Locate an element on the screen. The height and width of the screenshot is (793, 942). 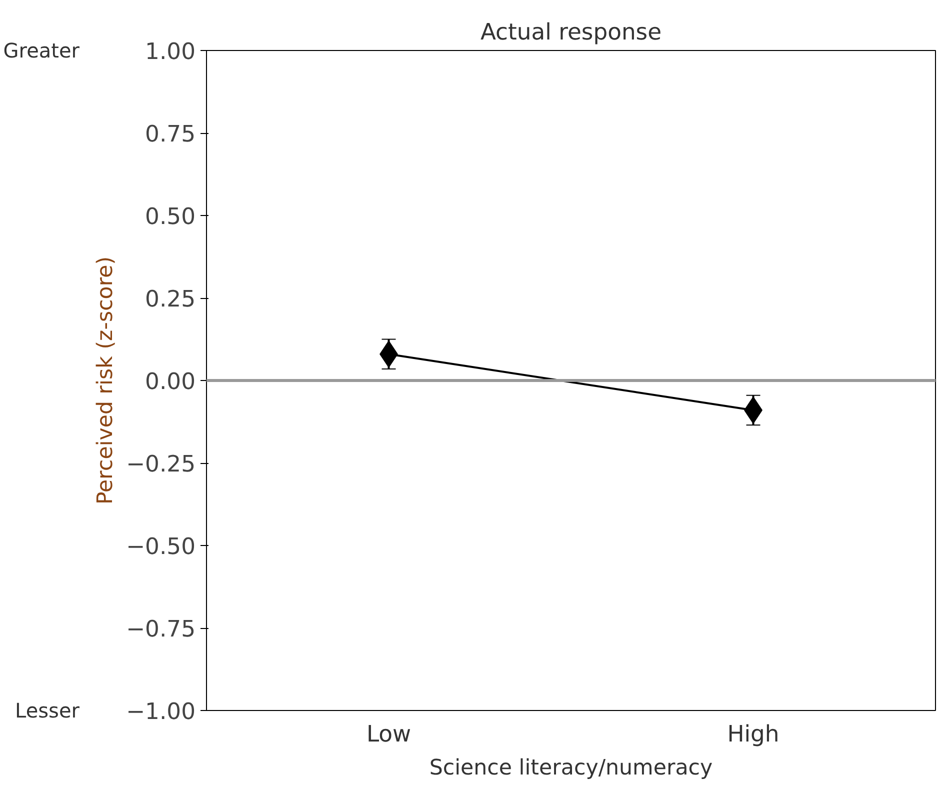
y-tick-label: 0.00 is located at coordinates (170, 382).